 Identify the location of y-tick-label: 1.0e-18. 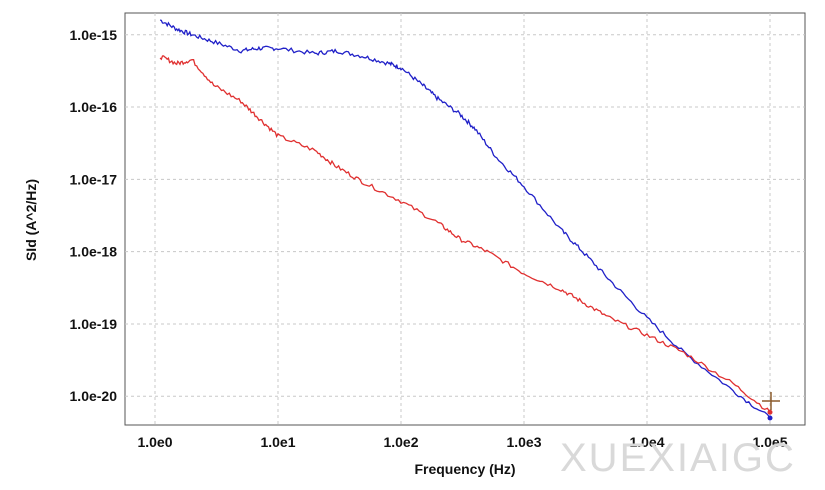
(94, 252).